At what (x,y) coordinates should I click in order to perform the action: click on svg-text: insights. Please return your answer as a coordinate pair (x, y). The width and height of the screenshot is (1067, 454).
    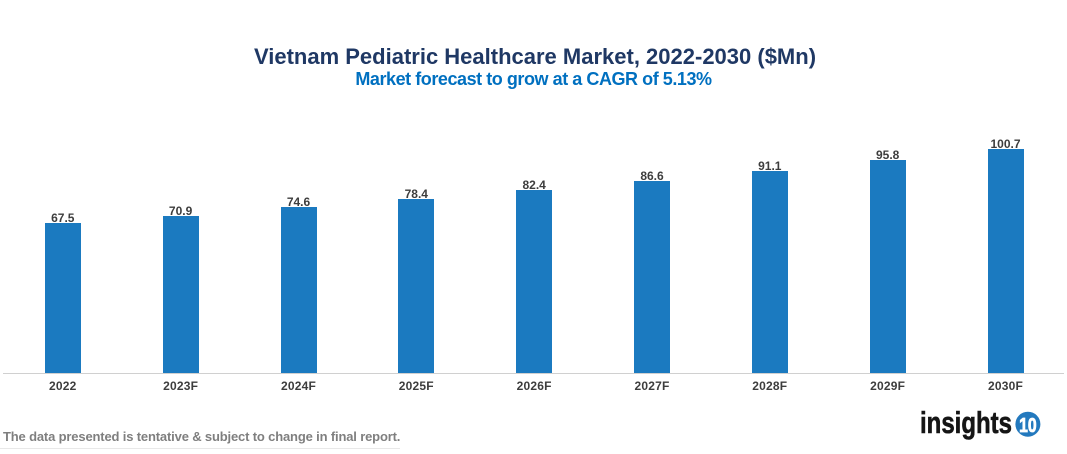
    Looking at the image, I should click on (966, 422).